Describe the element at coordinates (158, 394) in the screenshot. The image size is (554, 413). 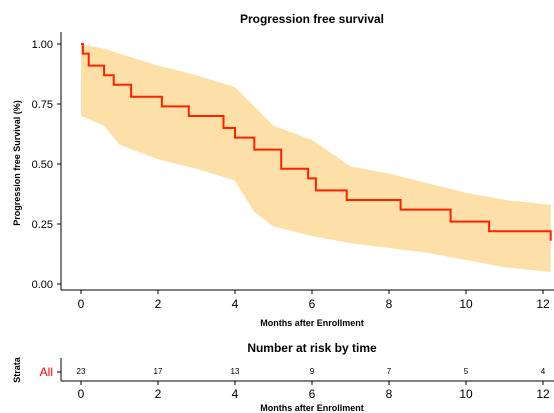
I see `risk-x-tick-label: 2` at that location.